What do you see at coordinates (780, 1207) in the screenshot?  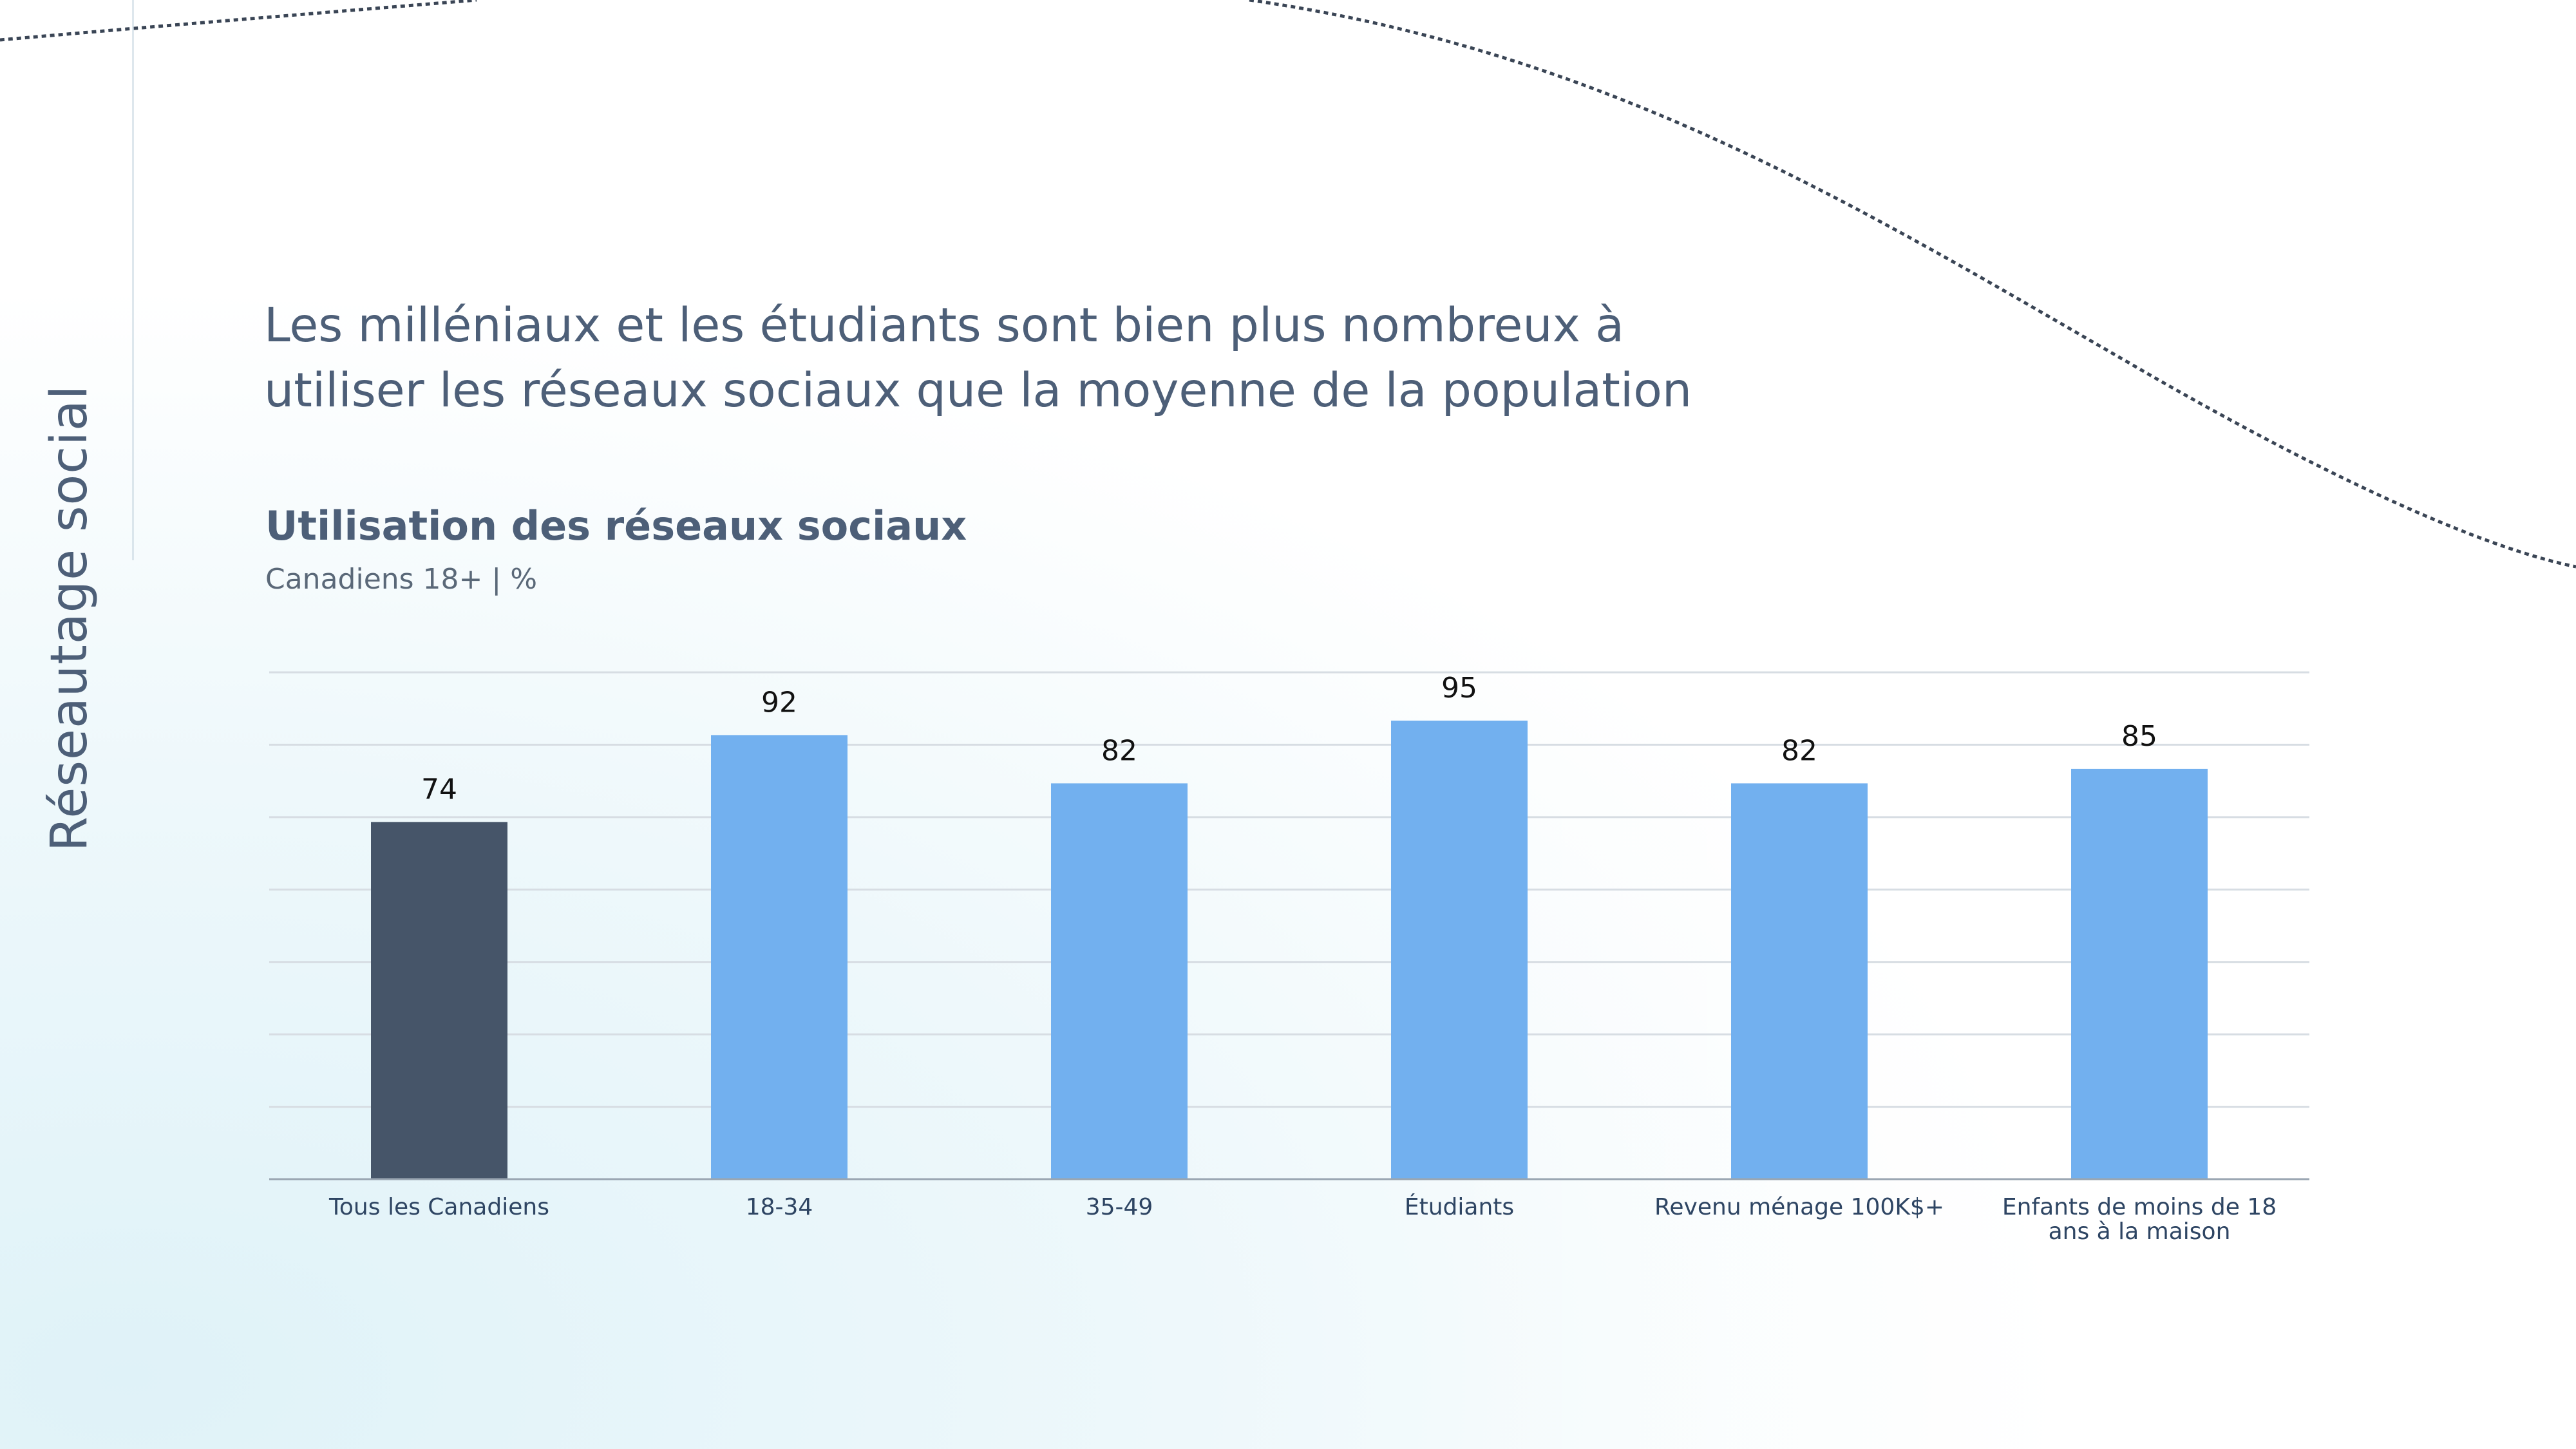 I see `category-label: 18-34` at bounding box center [780, 1207].